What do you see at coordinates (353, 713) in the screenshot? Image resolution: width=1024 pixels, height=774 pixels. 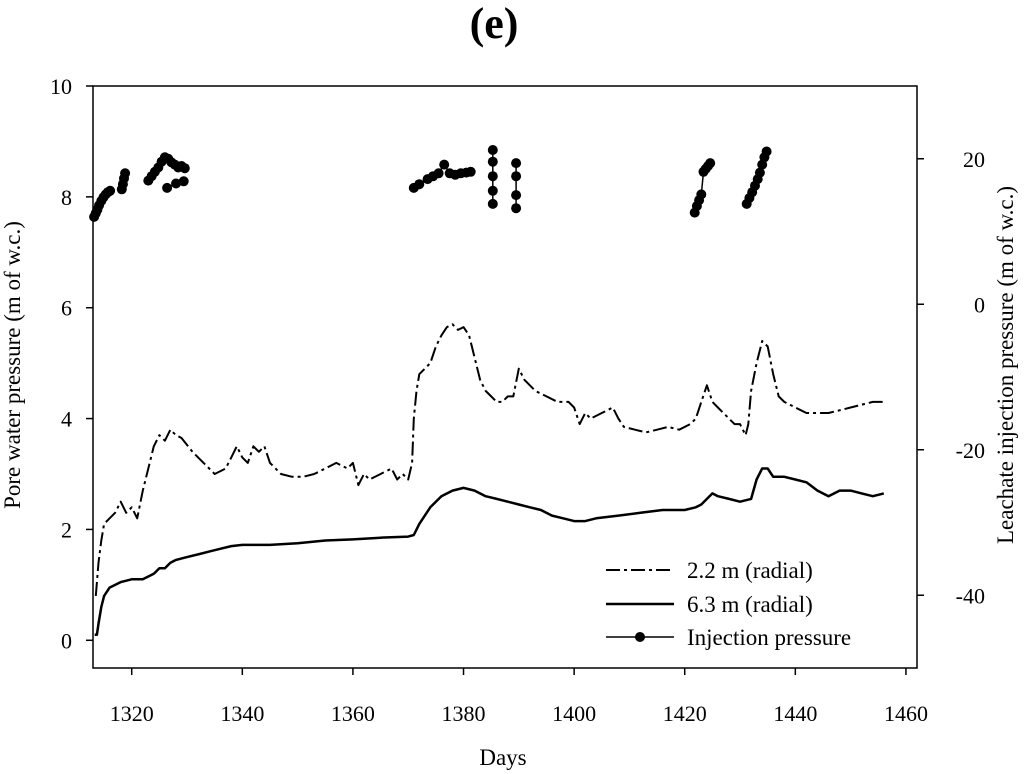 I see `x-tick-label: 1360` at bounding box center [353, 713].